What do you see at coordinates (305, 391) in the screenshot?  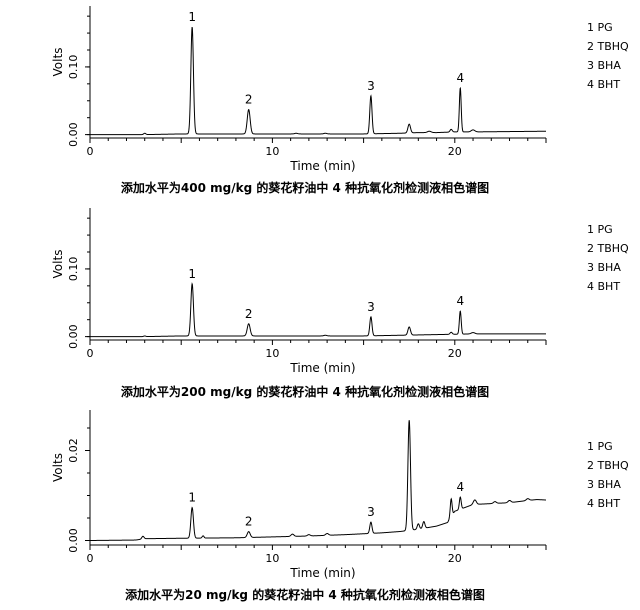 I see `chart-caption: 添加水平为200 mg/kg 的葵花籽油中 4 种抗氧化剂检测液相色谱图` at bounding box center [305, 391].